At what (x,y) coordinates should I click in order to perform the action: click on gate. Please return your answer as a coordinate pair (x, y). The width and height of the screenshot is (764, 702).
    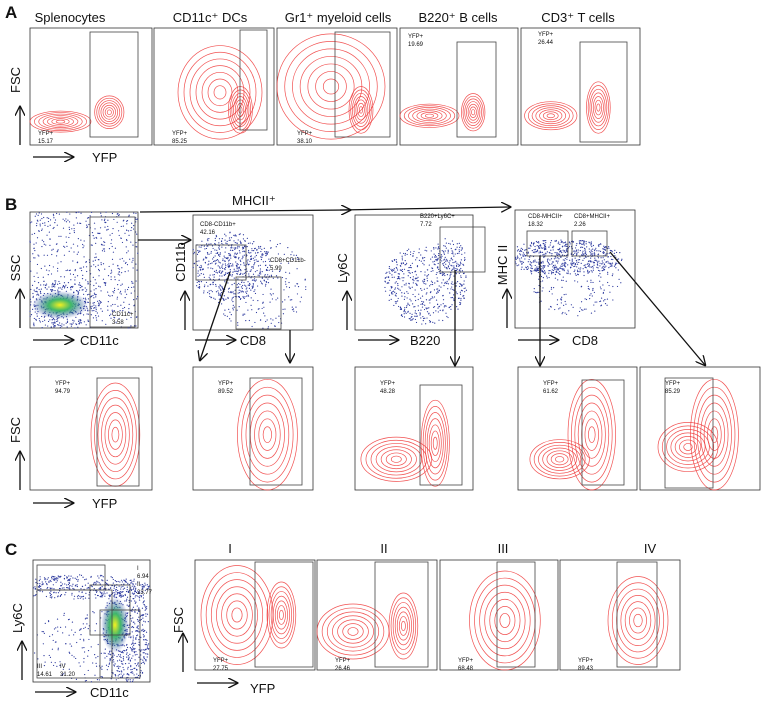
    Looking at the image, I should click on (462, 249).